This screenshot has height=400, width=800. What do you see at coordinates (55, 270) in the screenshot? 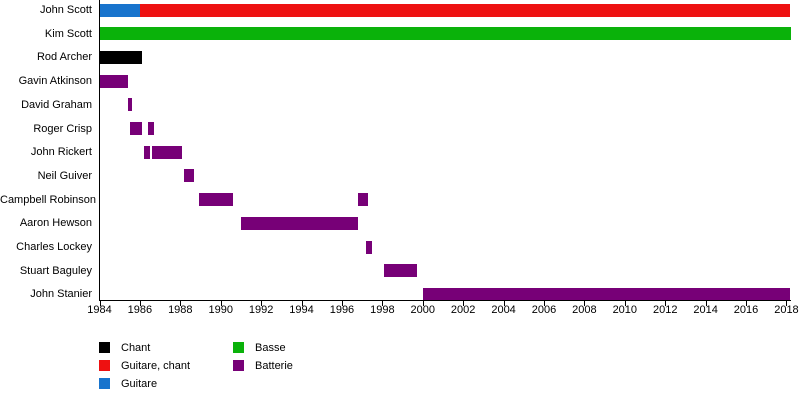
I see `member-name: Stuart Baguley` at bounding box center [55, 270].